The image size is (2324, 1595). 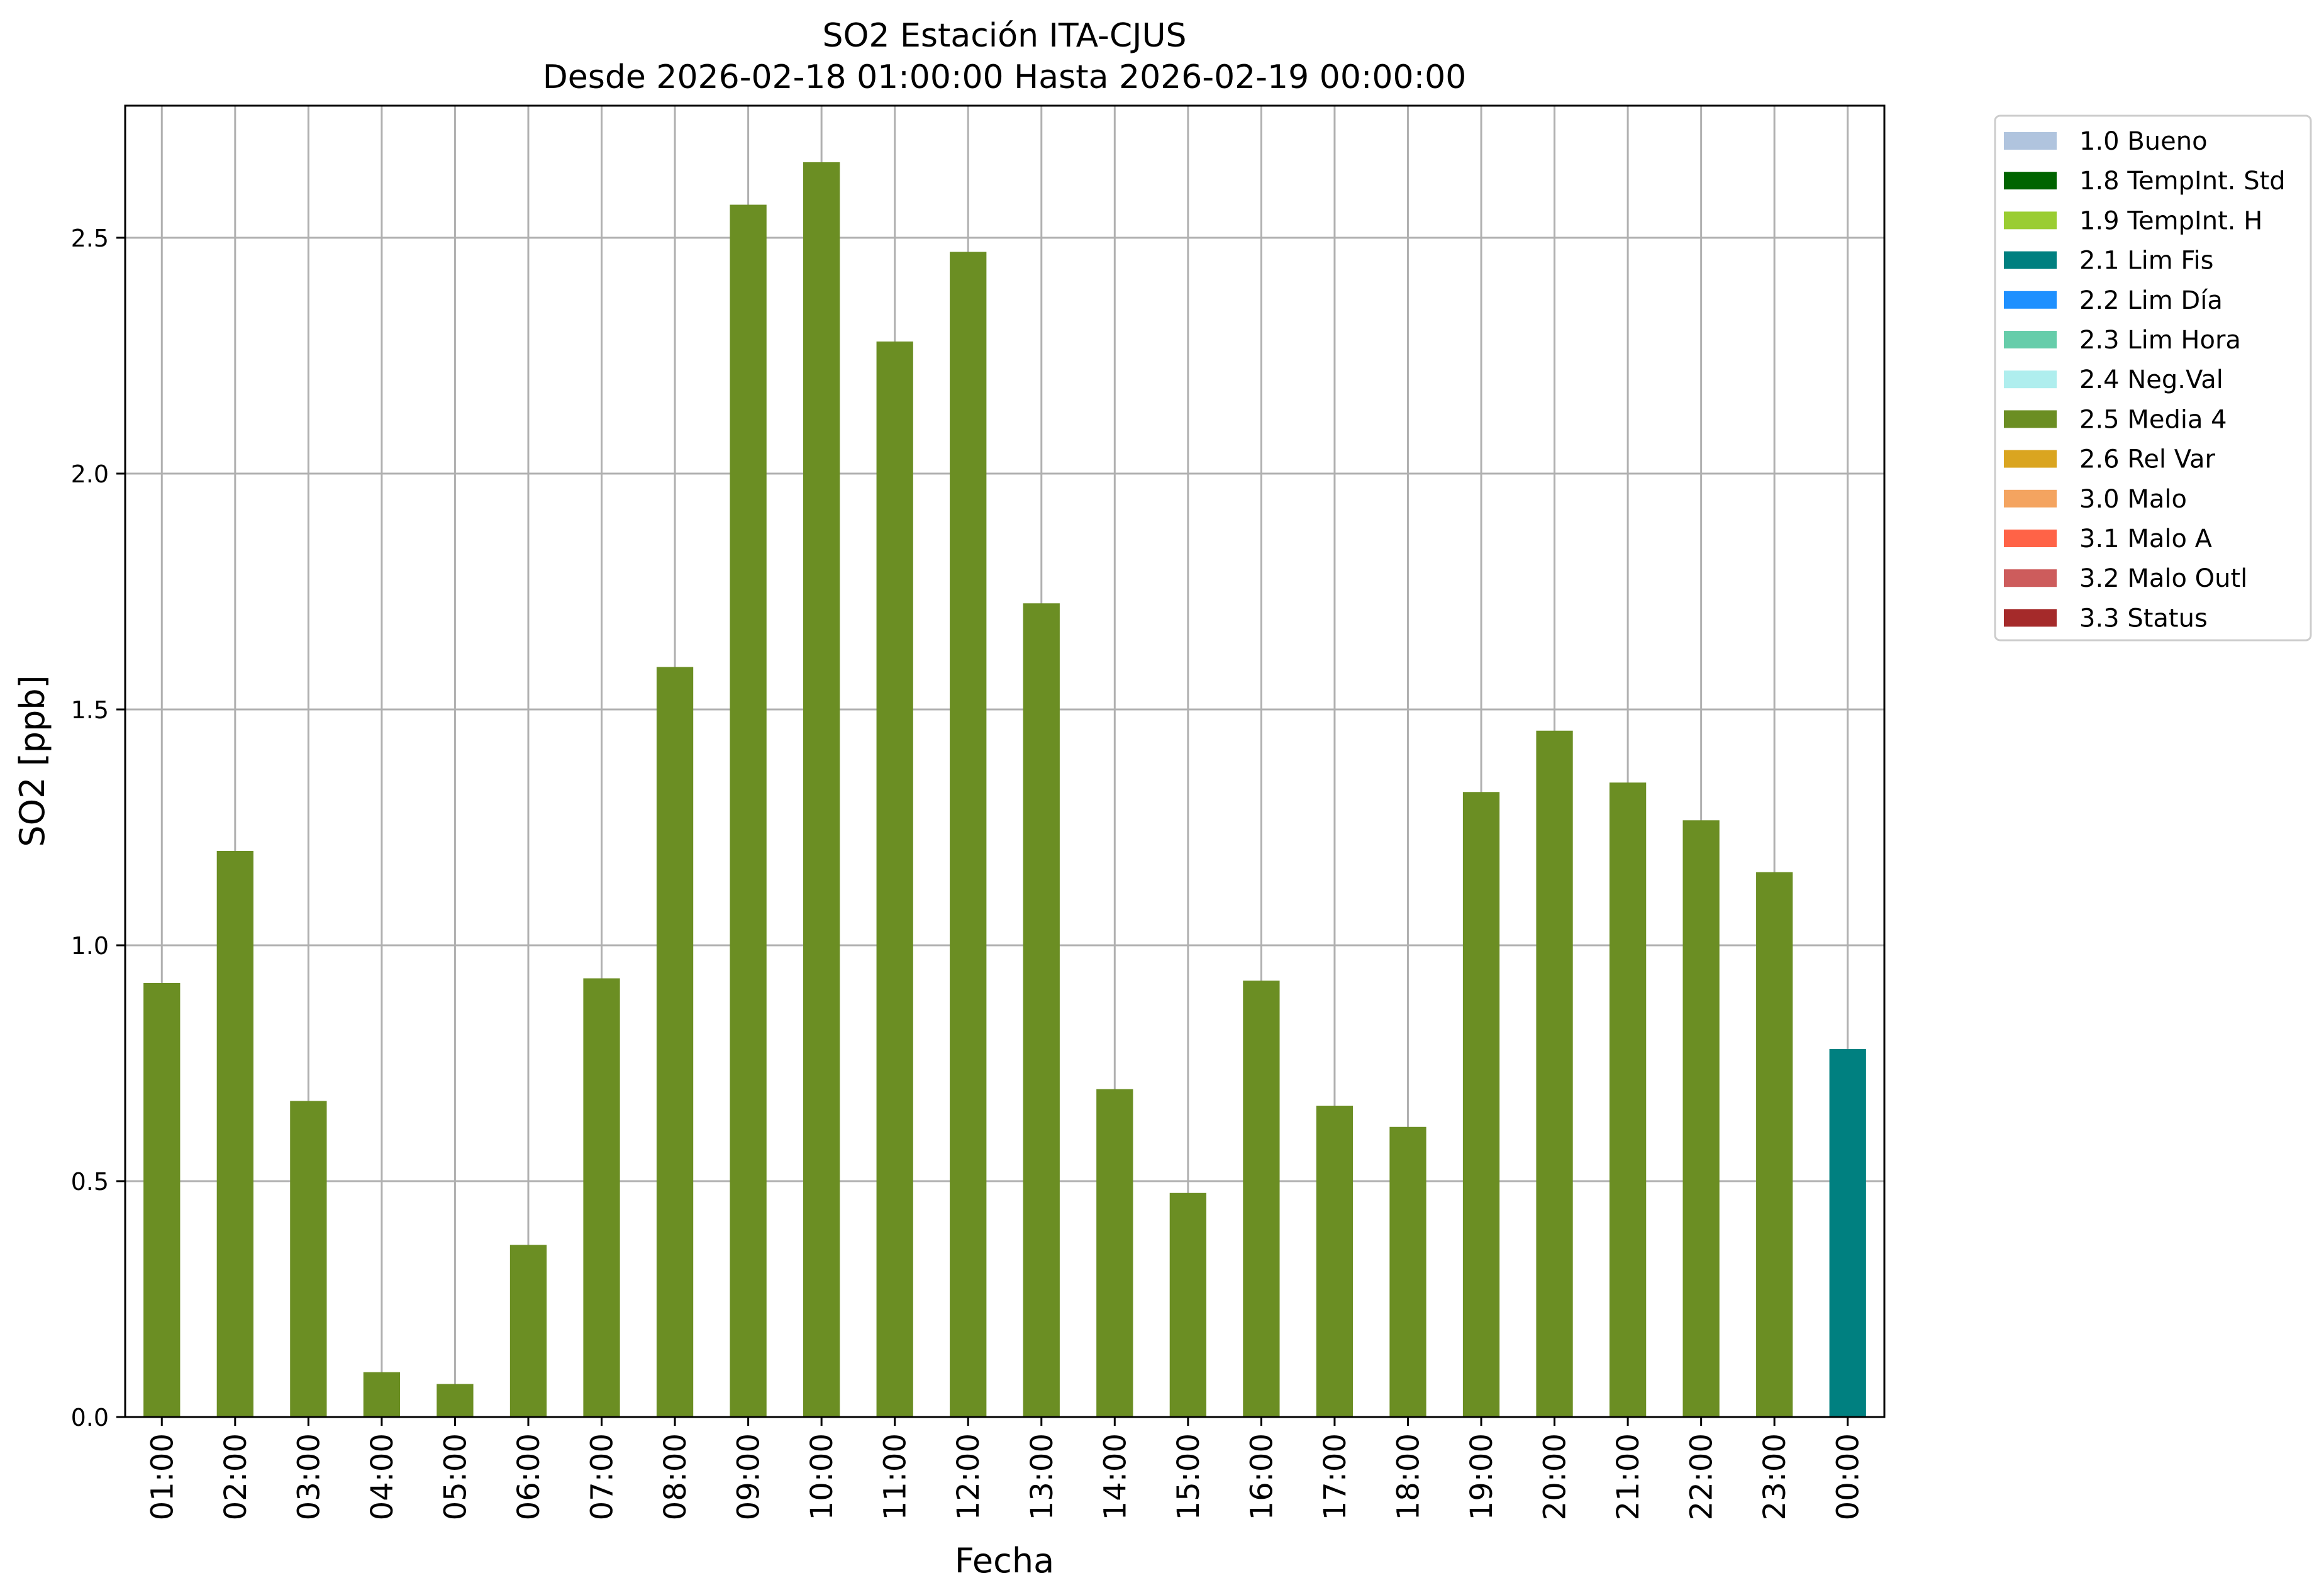 What do you see at coordinates (1702, 1476) in the screenshot?
I see `x-tick-label: 22:00` at bounding box center [1702, 1476].